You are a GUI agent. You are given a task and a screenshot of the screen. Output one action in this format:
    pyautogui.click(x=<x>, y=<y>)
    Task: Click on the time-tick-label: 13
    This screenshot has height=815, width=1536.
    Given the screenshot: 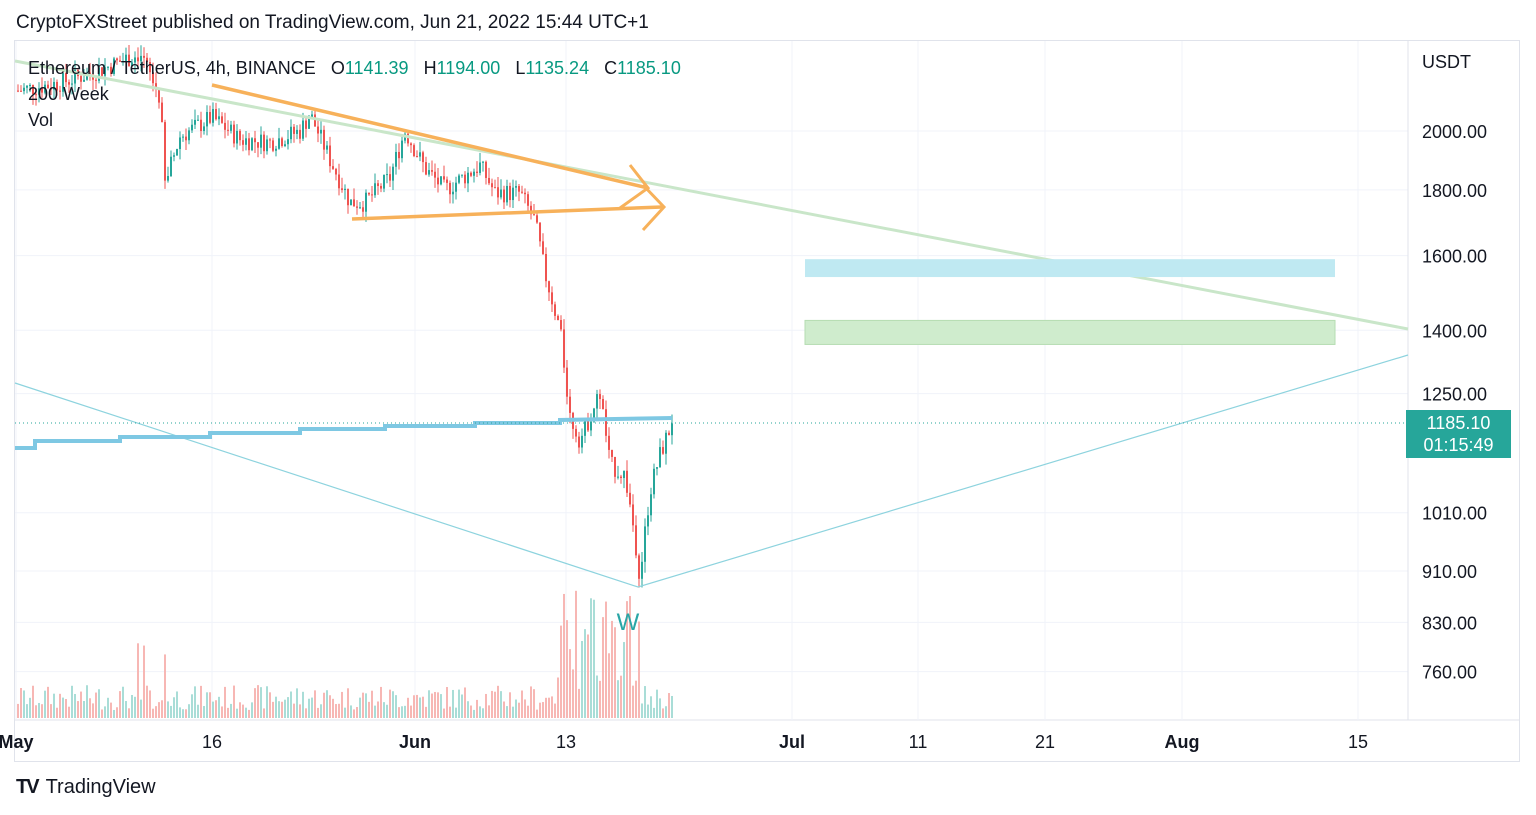 What is the action you would take?
    pyautogui.click(x=566, y=742)
    